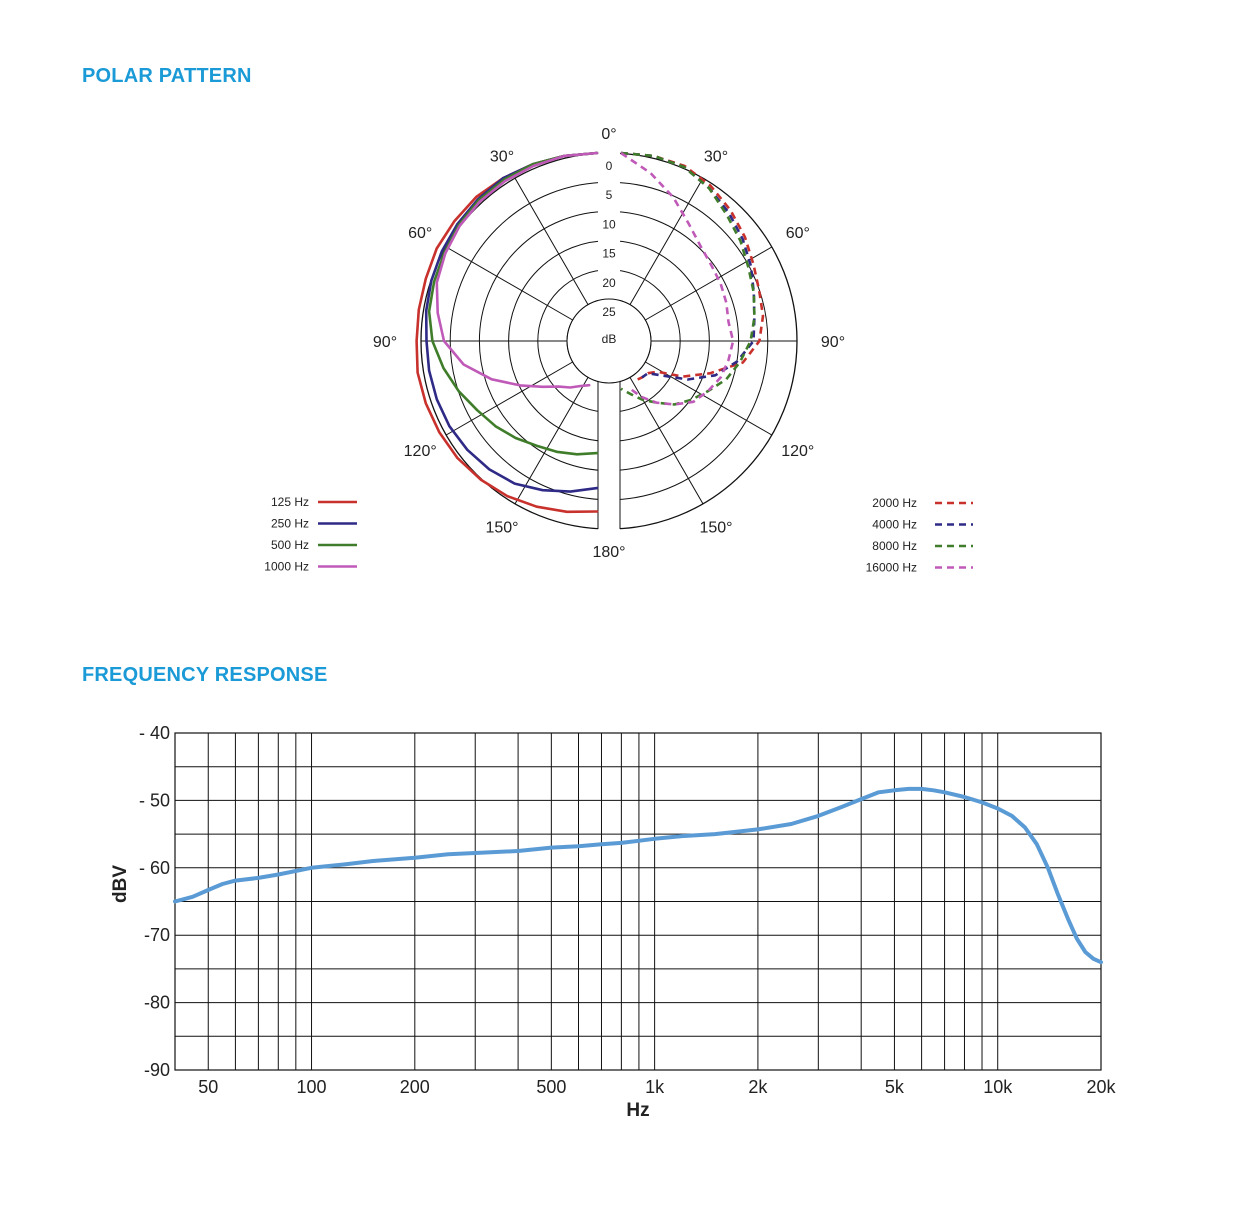 The image size is (1247, 1218). What do you see at coordinates (894, 546) in the screenshot?
I see `legend-label: 8000 Hz` at bounding box center [894, 546].